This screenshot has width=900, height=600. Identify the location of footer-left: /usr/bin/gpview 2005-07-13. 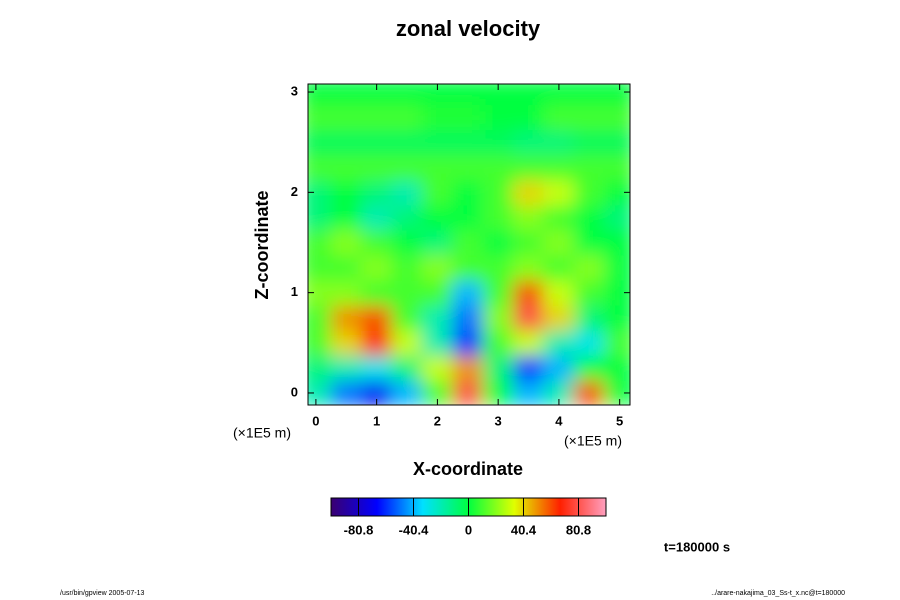
(102, 593).